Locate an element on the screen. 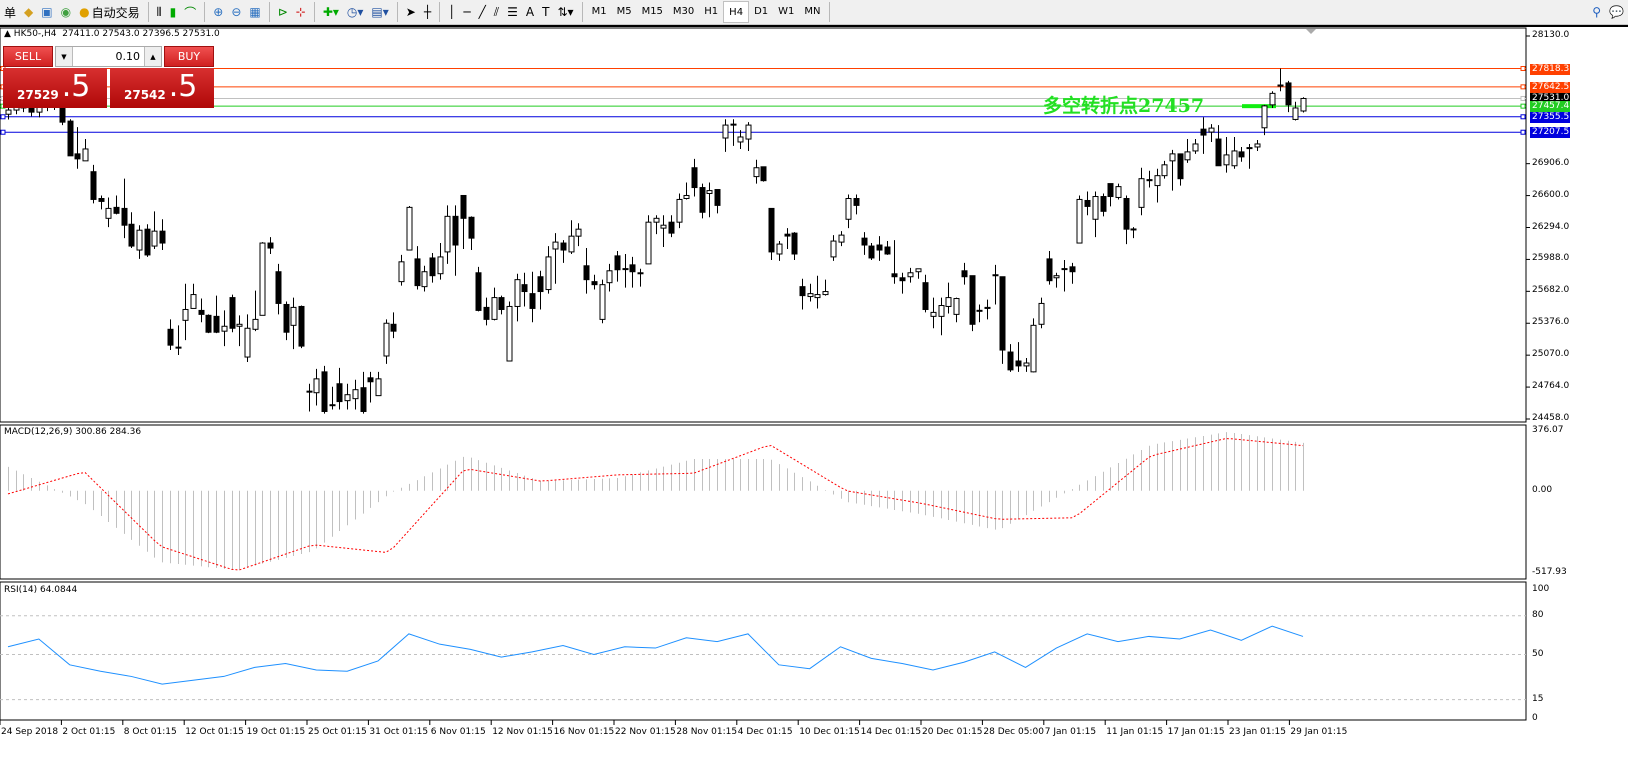  autotrade-button: ● 自动交易 is located at coordinates (109, 12).